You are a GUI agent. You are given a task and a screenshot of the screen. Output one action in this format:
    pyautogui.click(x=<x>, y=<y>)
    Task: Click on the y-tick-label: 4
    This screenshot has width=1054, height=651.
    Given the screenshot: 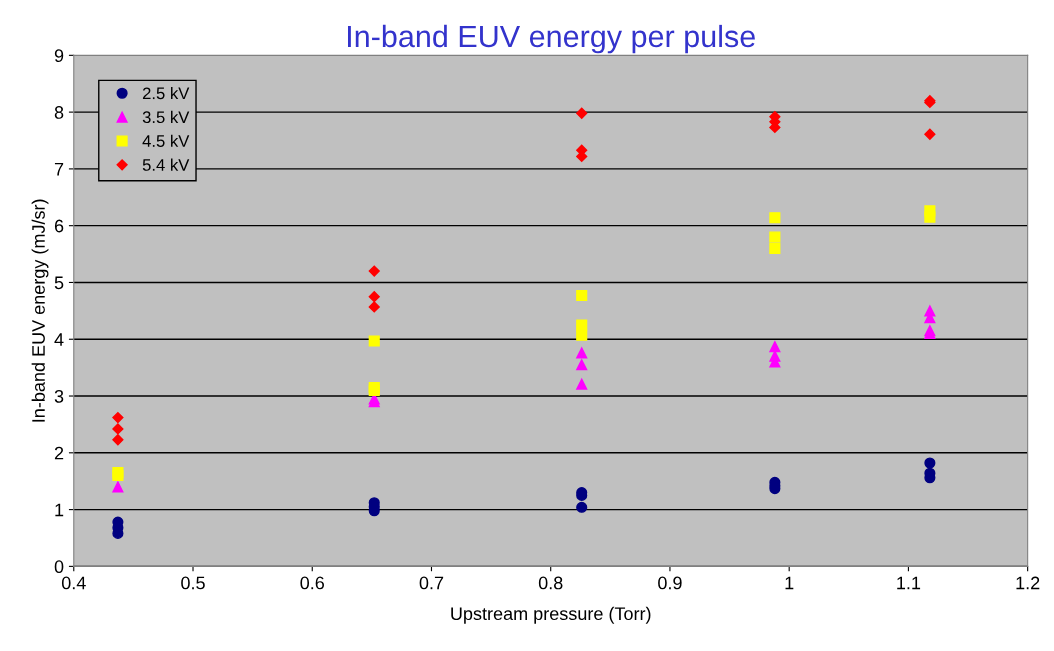 What is the action you would take?
    pyautogui.click(x=59, y=339)
    